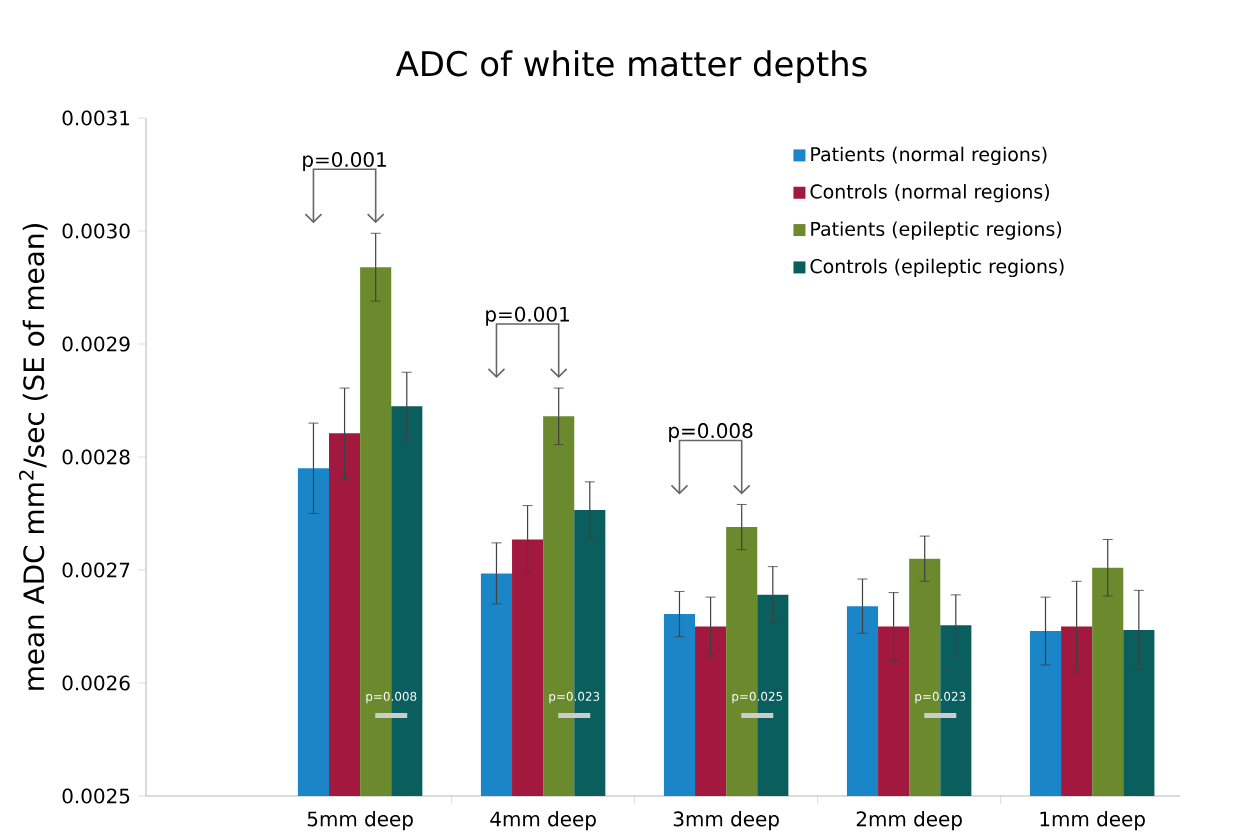 Image resolution: width=1260 pixels, height=840 pixels. What do you see at coordinates (726, 821) in the screenshot?
I see `x-tick-label: 3mm deep` at bounding box center [726, 821].